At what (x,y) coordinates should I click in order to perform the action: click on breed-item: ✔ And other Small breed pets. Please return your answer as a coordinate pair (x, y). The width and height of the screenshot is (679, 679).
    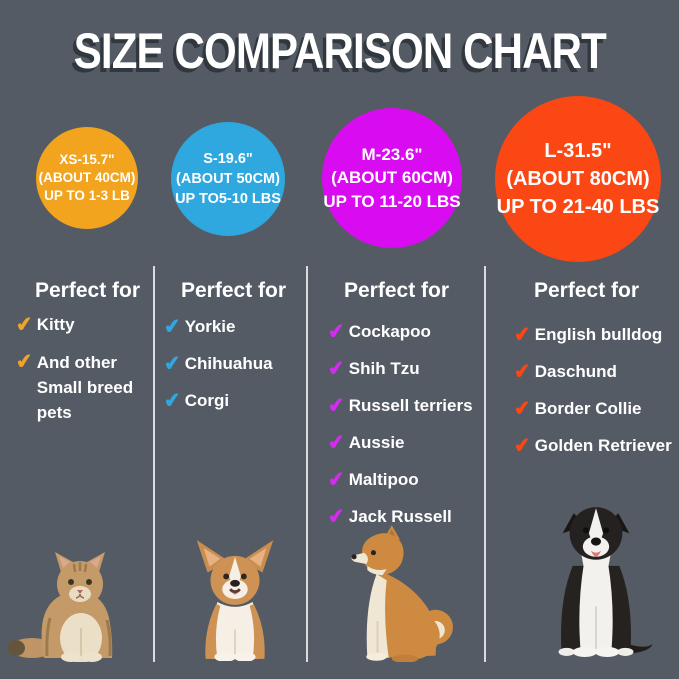
    Looking at the image, I should click on (81, 387).